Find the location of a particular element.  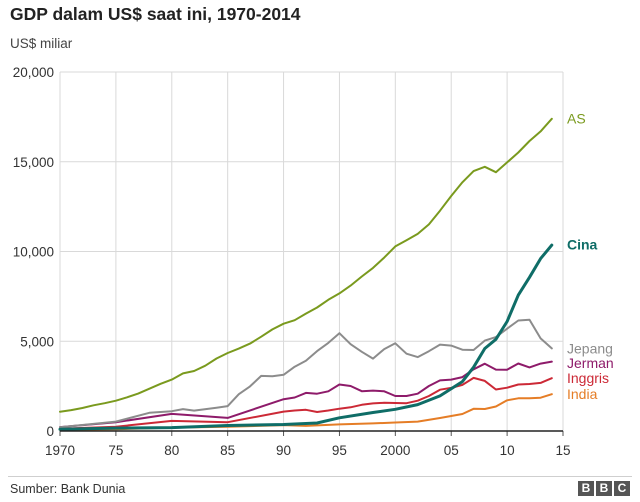

legend-label-jerman: Jerman is located at coordinates (590, 363).